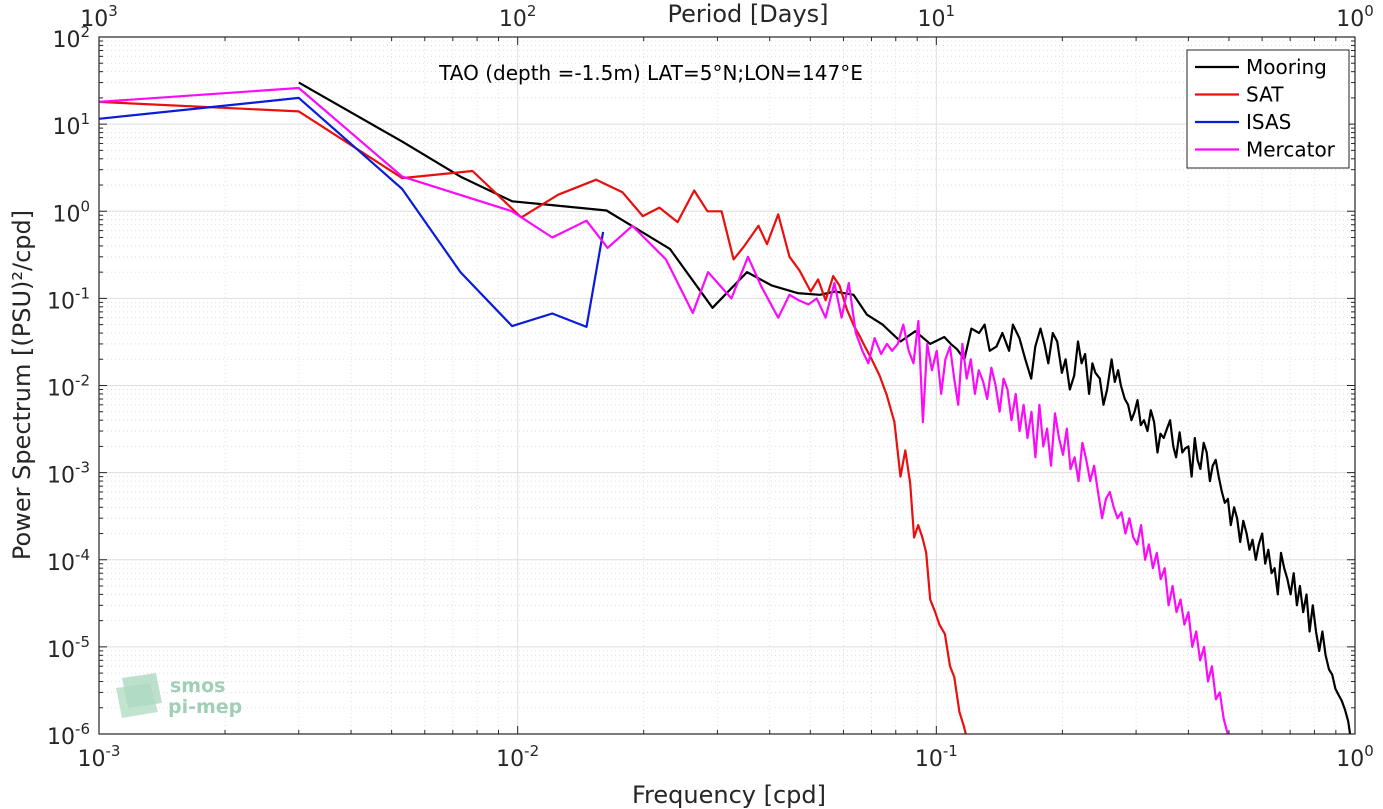 This screenshot has width=1383, height=809. What do you see at coordinates (99, 17) in the screenshot?
I see `top-tick-label: 10³` at bounding box center [99, 17].